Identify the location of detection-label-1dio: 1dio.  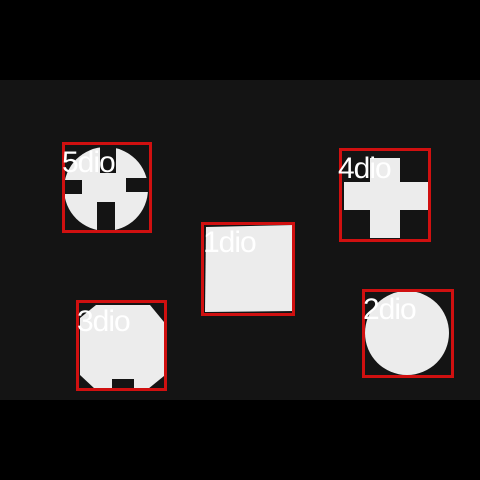
(230, 242).